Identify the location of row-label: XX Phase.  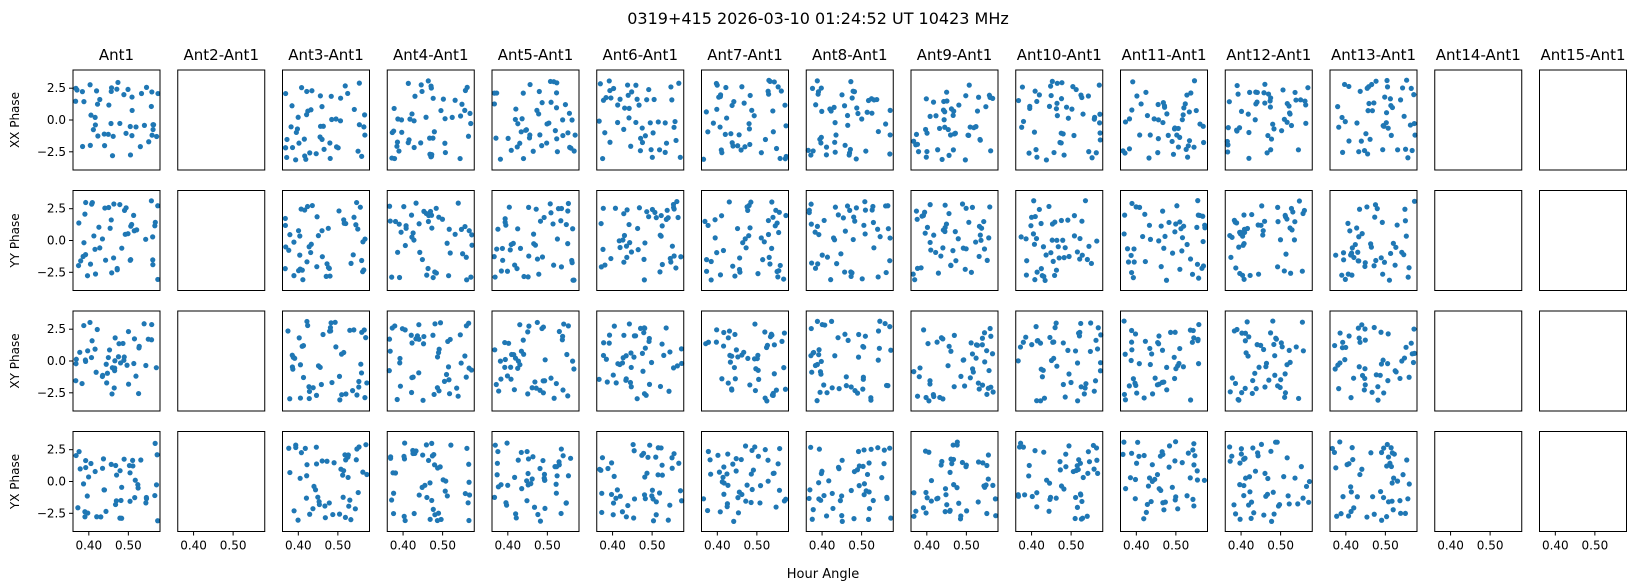
(15, 120).